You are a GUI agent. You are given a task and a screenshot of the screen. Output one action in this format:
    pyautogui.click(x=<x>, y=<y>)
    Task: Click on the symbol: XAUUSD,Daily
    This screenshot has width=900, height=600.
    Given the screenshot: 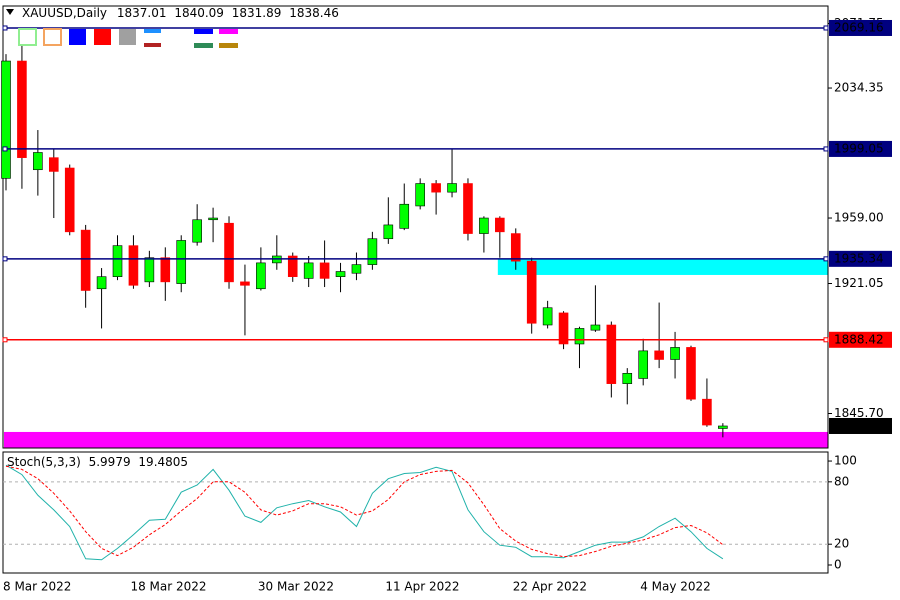 What is the action you would take?
    pyautogui.click(x=64, y=13)
    